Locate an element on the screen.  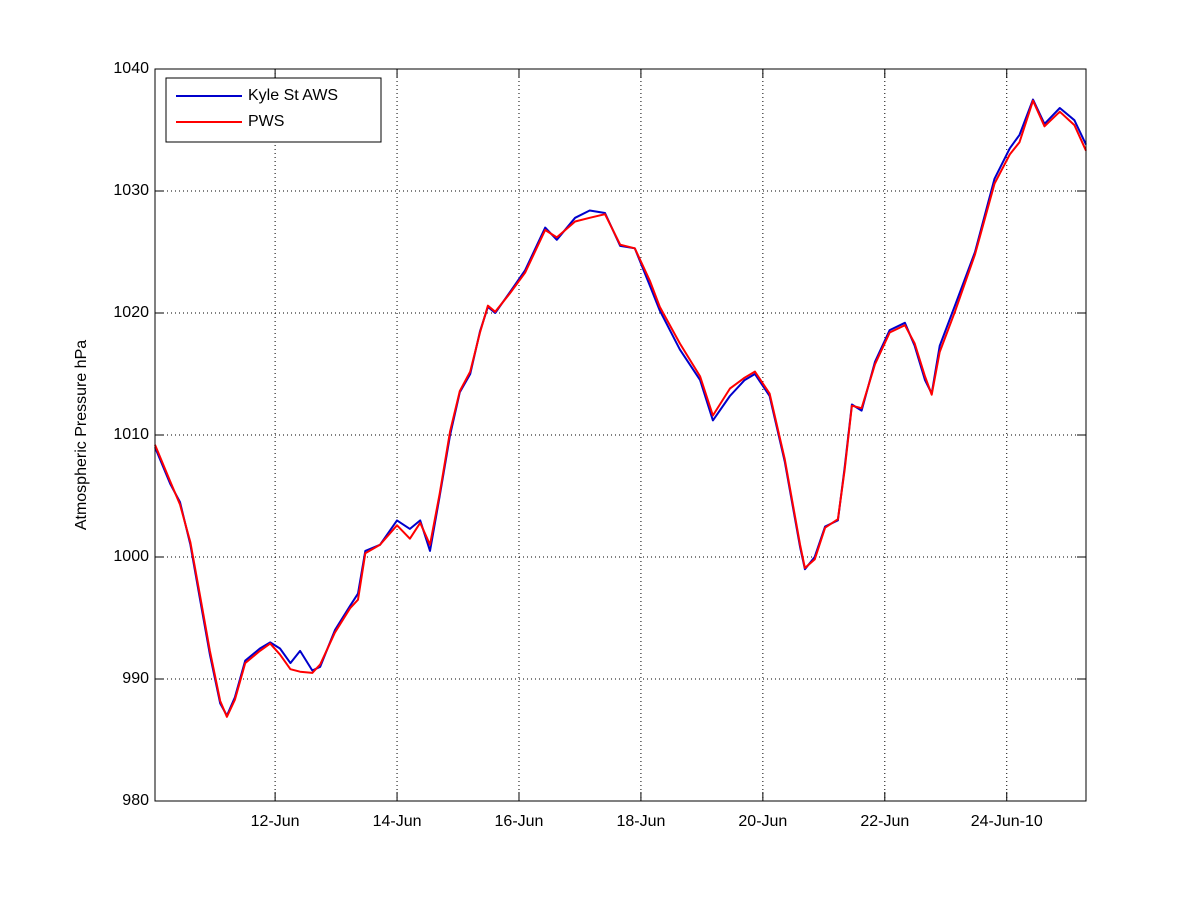
y-tick-label: 990 is located at coordinates (135, 678).